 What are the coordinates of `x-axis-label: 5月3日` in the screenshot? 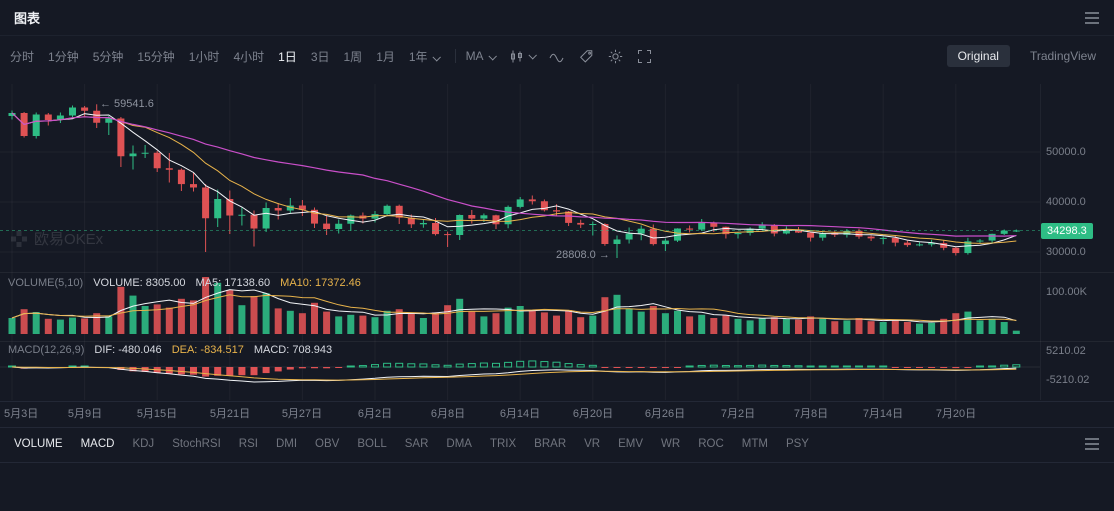 It's located at (21, 414).